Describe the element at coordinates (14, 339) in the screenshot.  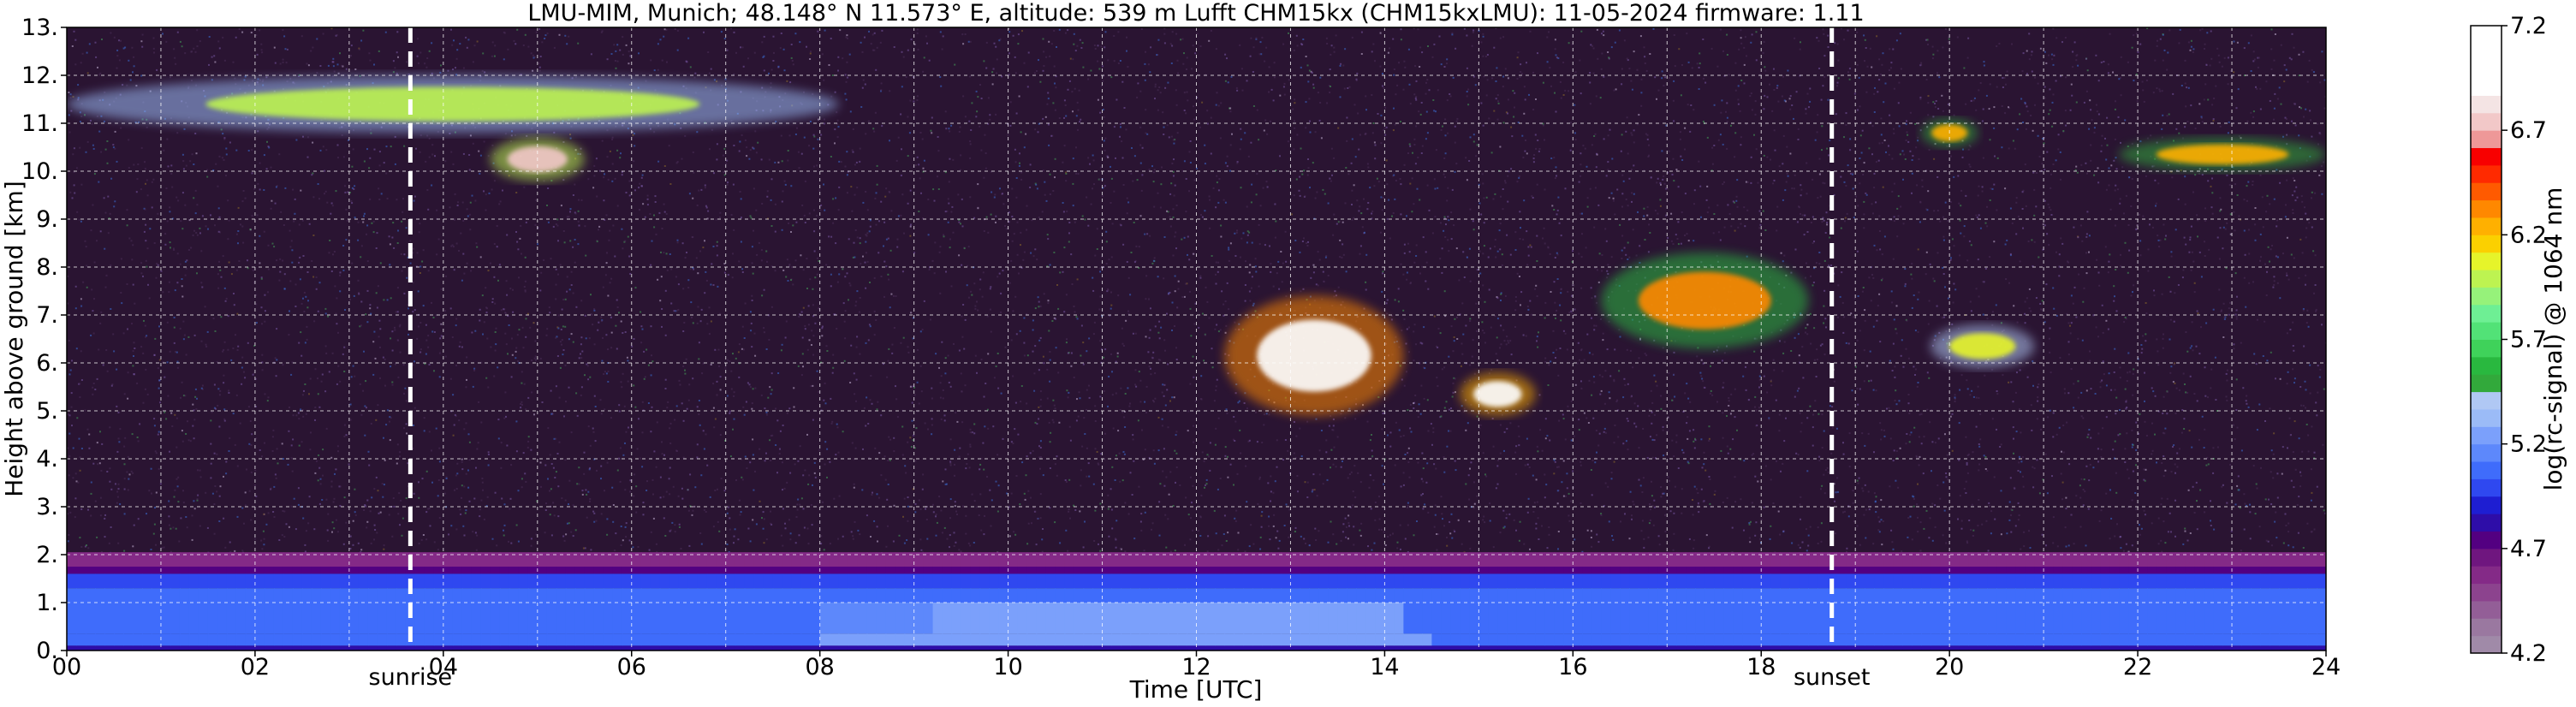
I see `y-axis-label: Height above ground [km]` at that location.